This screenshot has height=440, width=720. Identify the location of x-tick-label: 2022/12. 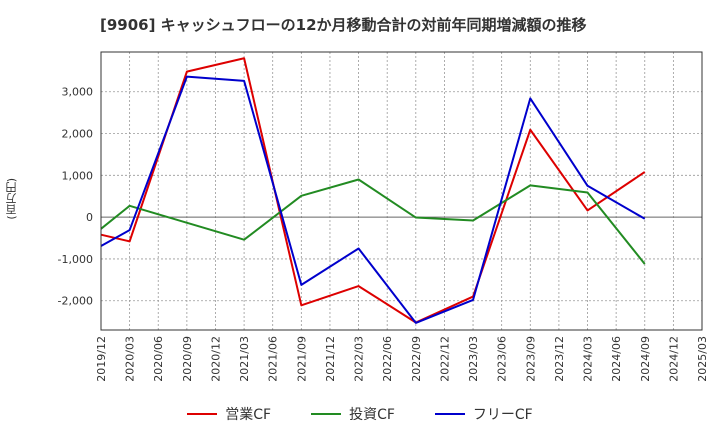
(444, 359).